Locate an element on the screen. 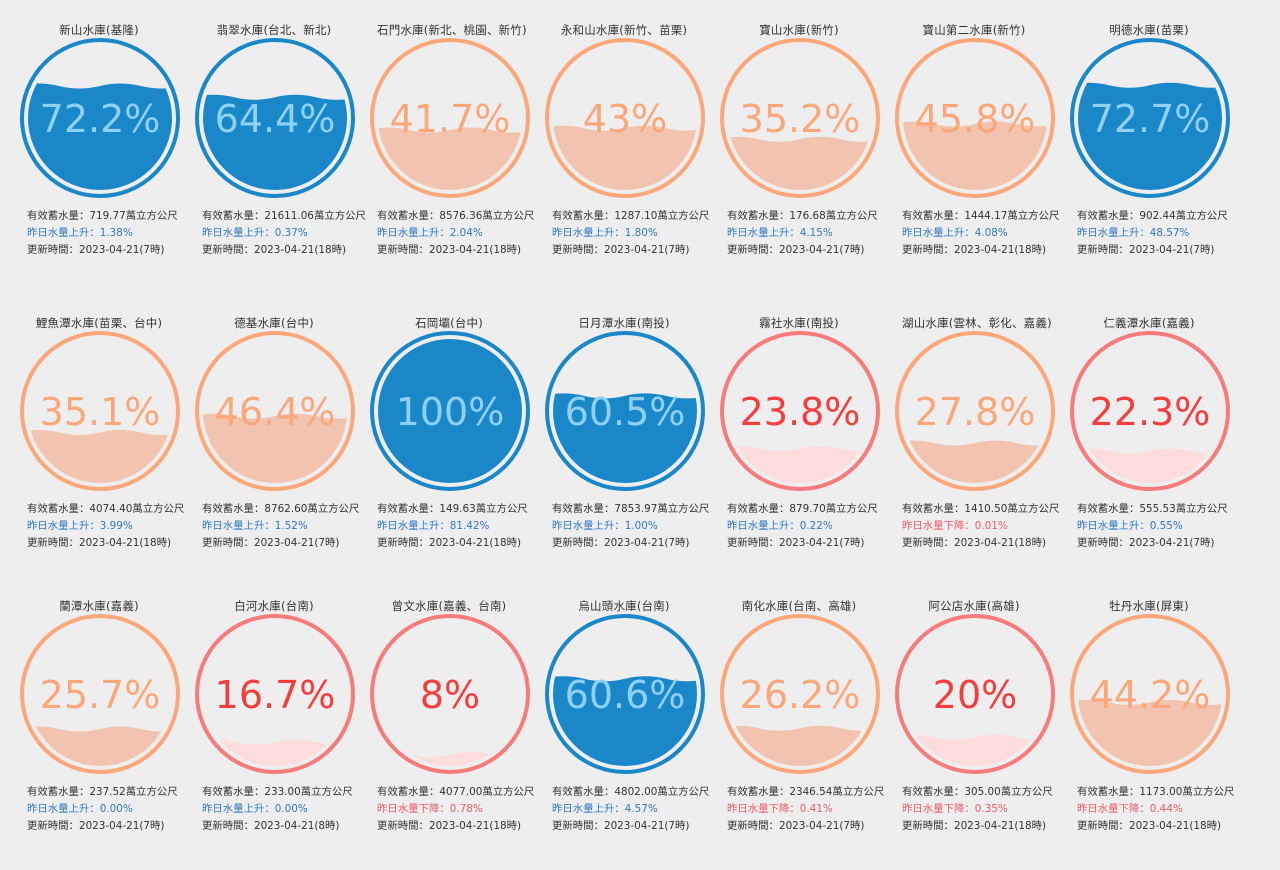 The width and height of the screenshot is (1280, 870). percent-label: 26.2% is located at coordinates (800, 695).